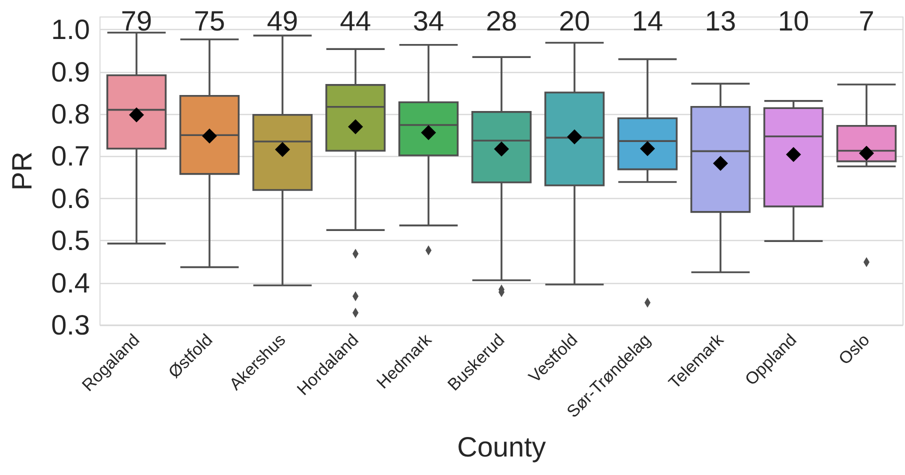  What do you see at coordinates (70, 72) in the screenshot?
I see `y-tick-label: 0.9` at bounding box center [70, 72].